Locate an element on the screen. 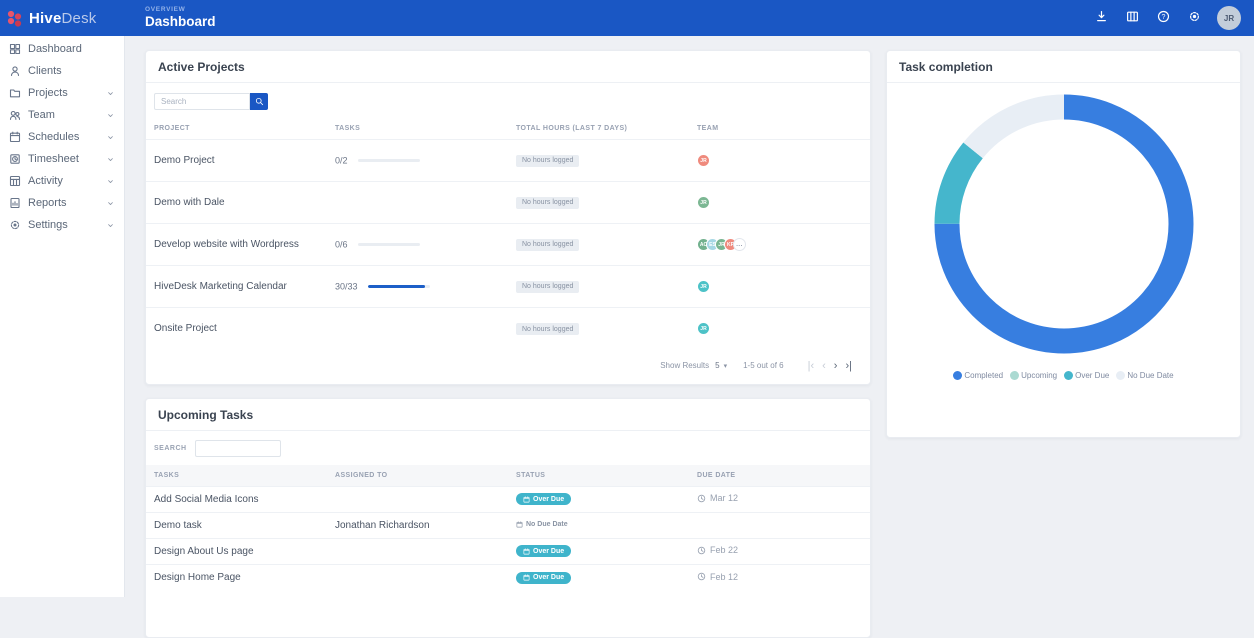 This screenshot has height=638, width=1254. sidebar-item-clients: Clients is located at coordinates (62, 71).